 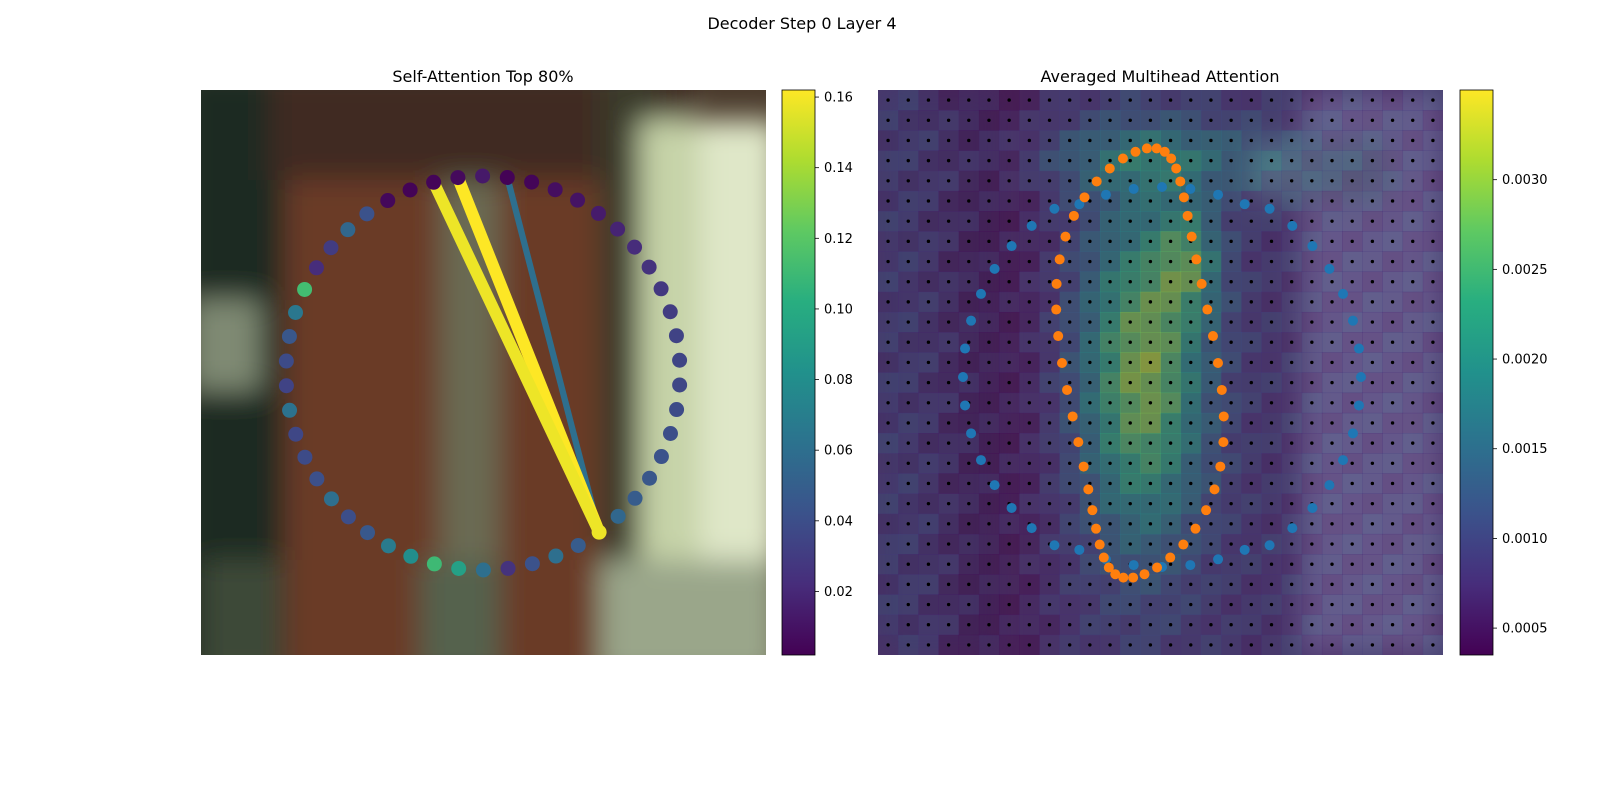 What do you see at coordinates (838, 592) in the screenshot?
I see `colorbar-tick-label: 0.02` at bounding box center [838, 592].